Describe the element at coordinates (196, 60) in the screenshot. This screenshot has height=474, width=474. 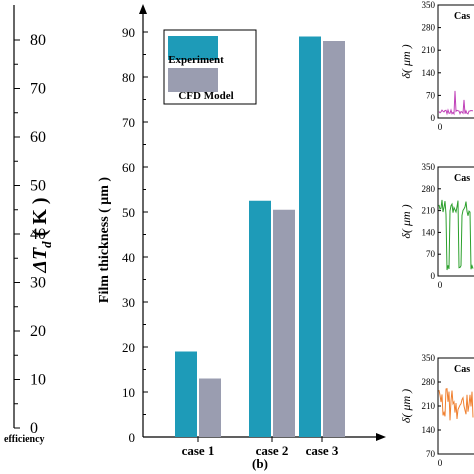
I see `legend-label-experiment: Experiment` at that location.